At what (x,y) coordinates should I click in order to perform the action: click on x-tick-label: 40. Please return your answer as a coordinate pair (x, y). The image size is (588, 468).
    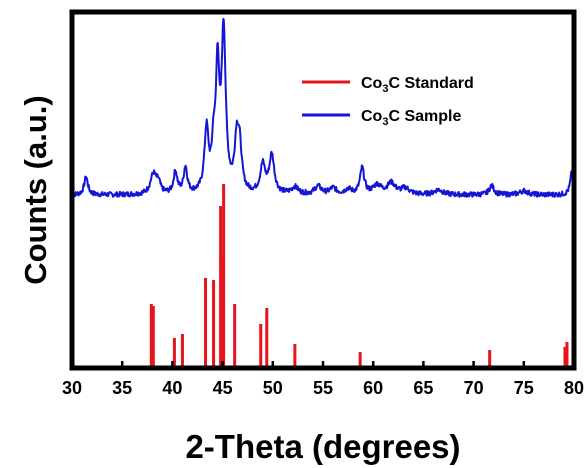
    Looking at the image, I should click on (172, 388).